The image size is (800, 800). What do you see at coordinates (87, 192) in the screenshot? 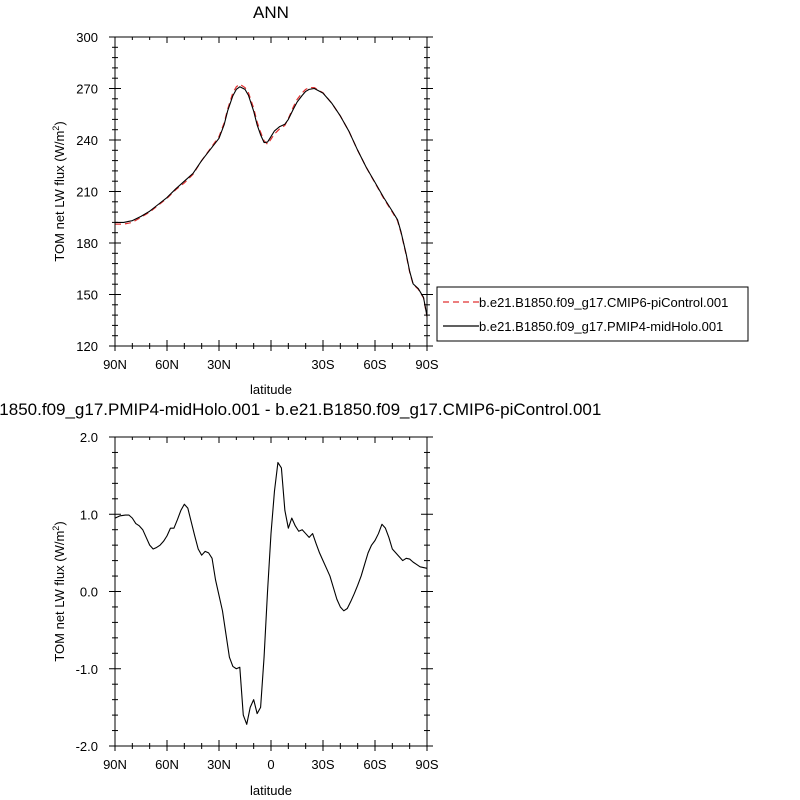
I see `y-tick-label: 210` at bounding box center [87, 192].